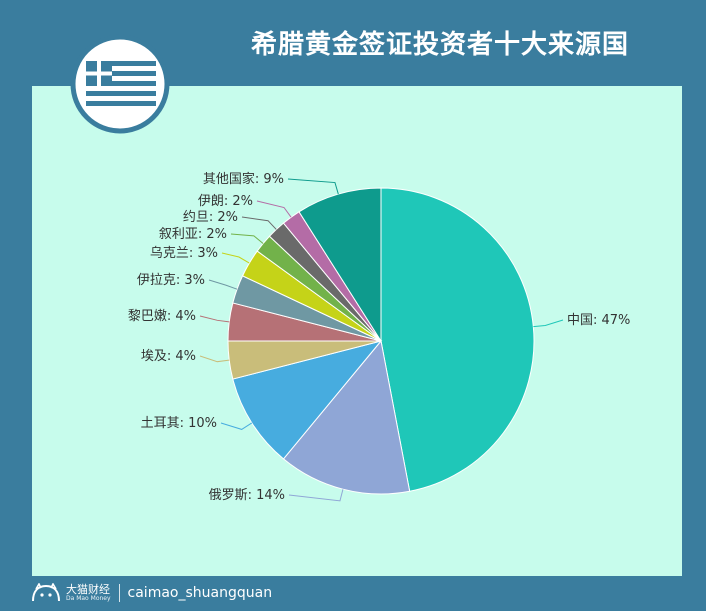 Image resolution: width=706 pixels, height=611 pixels. What do you see at coordinates (88, 598) in the screenshot?
I see `brand-subtitle: Da Mao Money` at bounding box center [88, 598].